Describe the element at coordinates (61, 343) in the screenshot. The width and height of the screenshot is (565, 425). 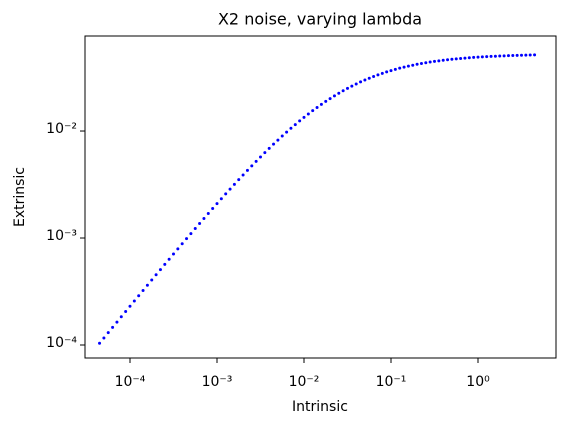
I see `y-tick-label: 10⁻⁴` at that location.